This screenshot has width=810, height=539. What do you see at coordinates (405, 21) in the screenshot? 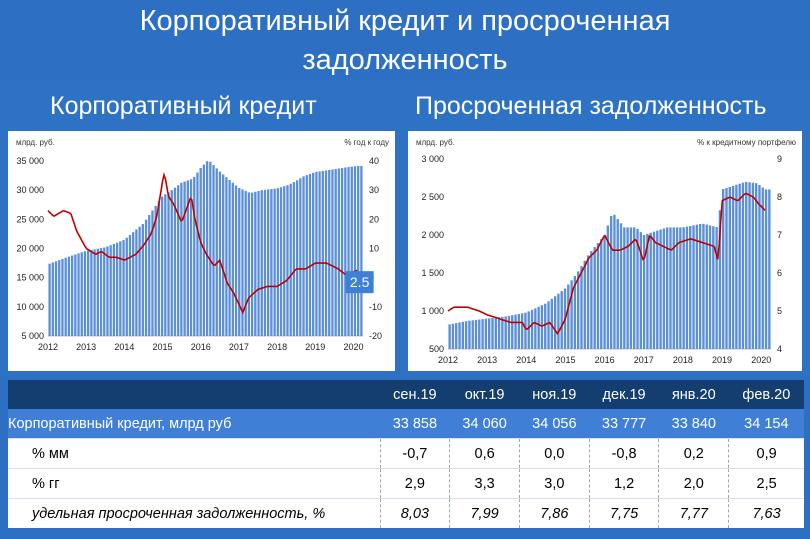
I see `title-line-1: Корпоративный кредит и просроченная` at bounding box center [405, 21].